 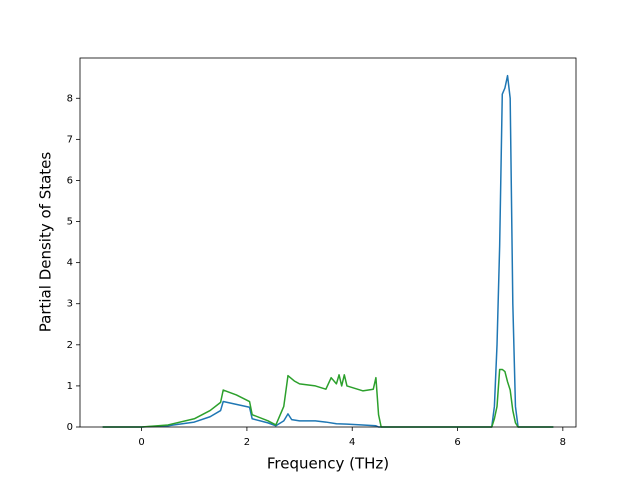 I want to click on y-tick-label: 0, so click(x=70, y=427).